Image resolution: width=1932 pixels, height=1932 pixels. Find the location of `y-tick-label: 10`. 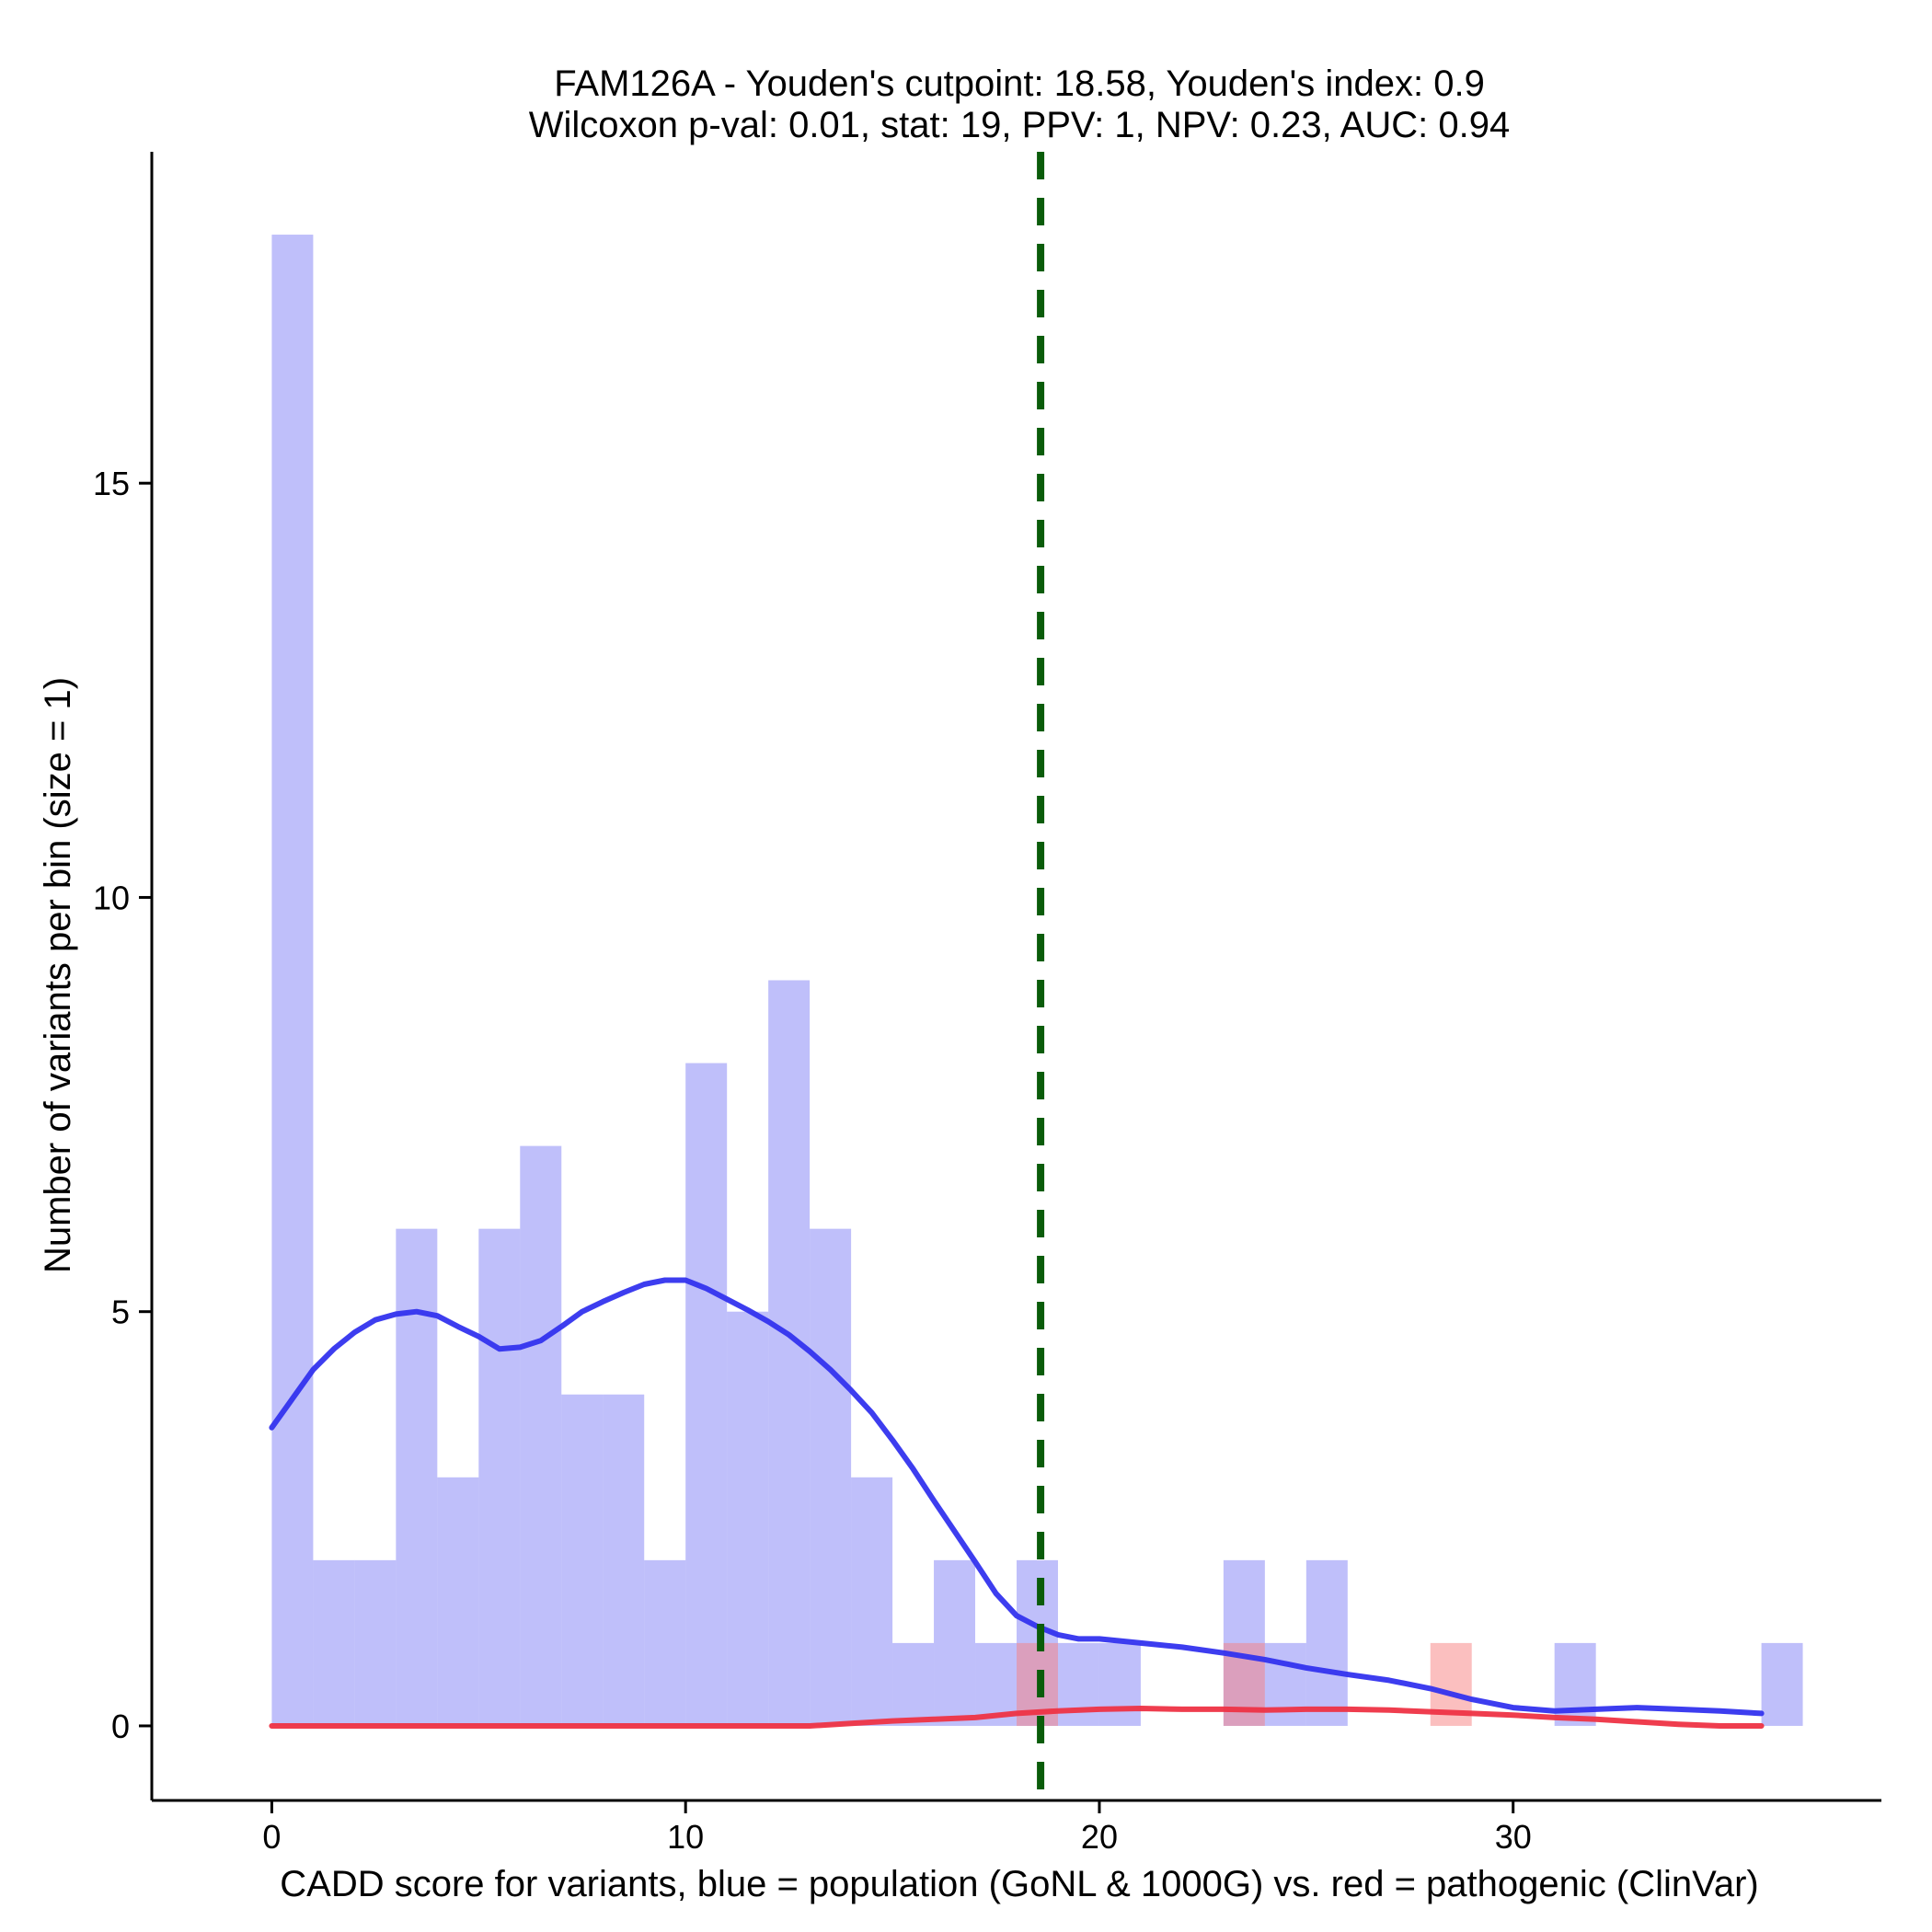

y-tick-label: 10 is located at coordinates (111, 897).